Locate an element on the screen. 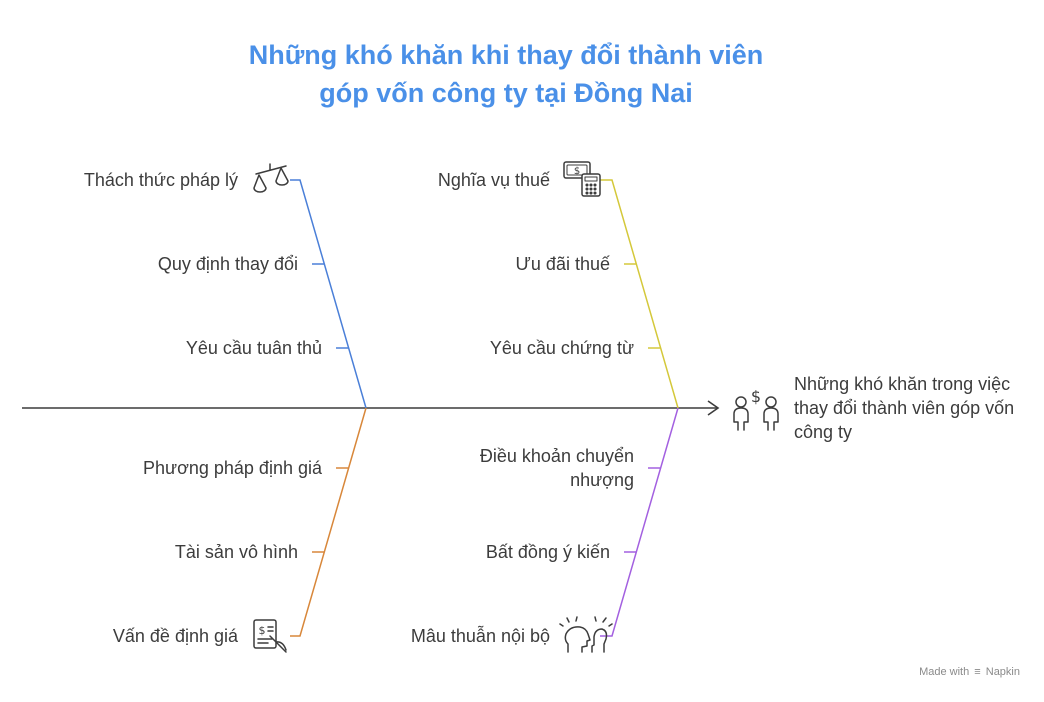 The height and width of the screenshot is (702, 1044). cause-bat-dong-y-kien: Bất đồng ý kiến is located at coordinates (547, 552).